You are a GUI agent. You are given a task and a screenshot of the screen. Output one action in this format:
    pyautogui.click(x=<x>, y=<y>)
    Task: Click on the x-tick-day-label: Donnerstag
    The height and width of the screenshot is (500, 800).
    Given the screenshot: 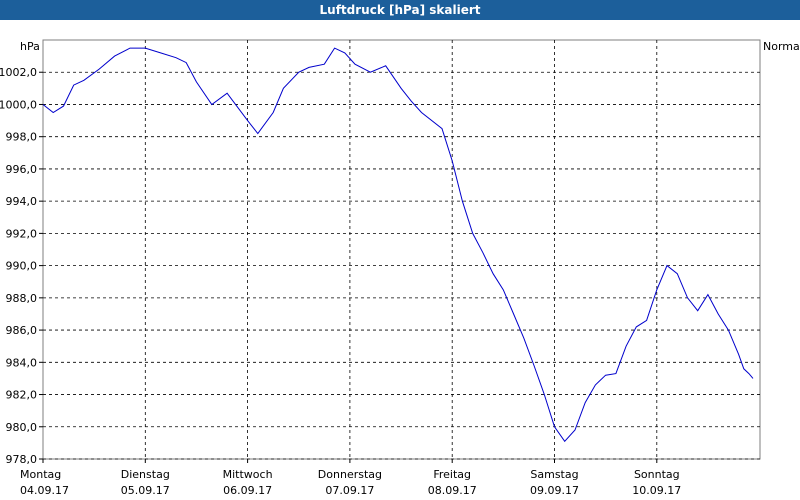 What is the action you would take?
    pyautogui.click(x=350, y=474)
    